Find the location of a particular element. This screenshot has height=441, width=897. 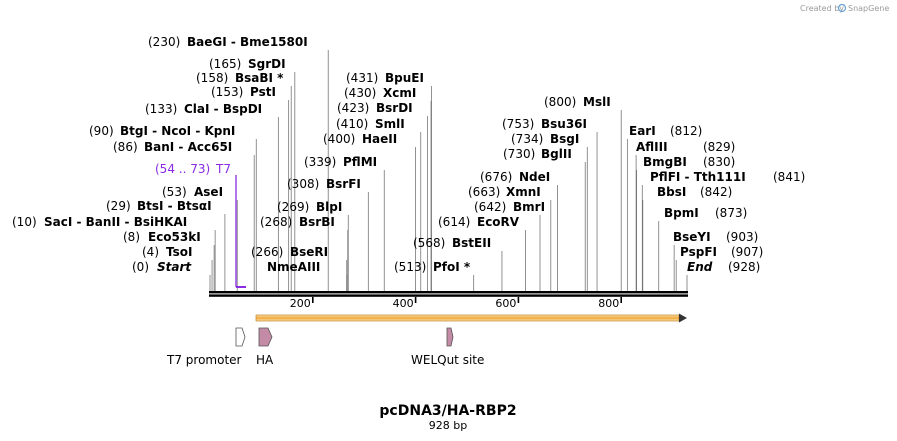

restriction-site: (642) BmrI is located at coordinates (509, 245).